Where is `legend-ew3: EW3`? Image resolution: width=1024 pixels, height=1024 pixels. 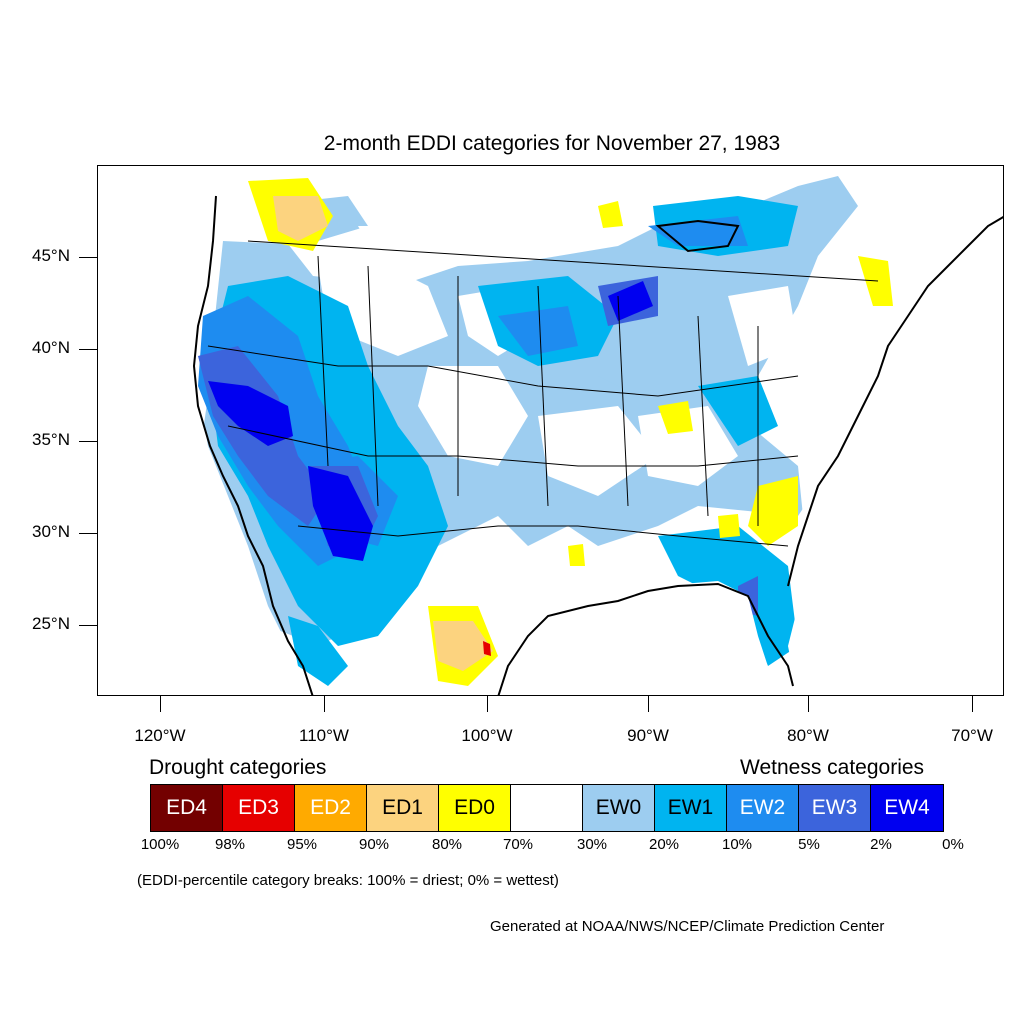 legend-ew3: EW3 is located at coordinates (835, 808).